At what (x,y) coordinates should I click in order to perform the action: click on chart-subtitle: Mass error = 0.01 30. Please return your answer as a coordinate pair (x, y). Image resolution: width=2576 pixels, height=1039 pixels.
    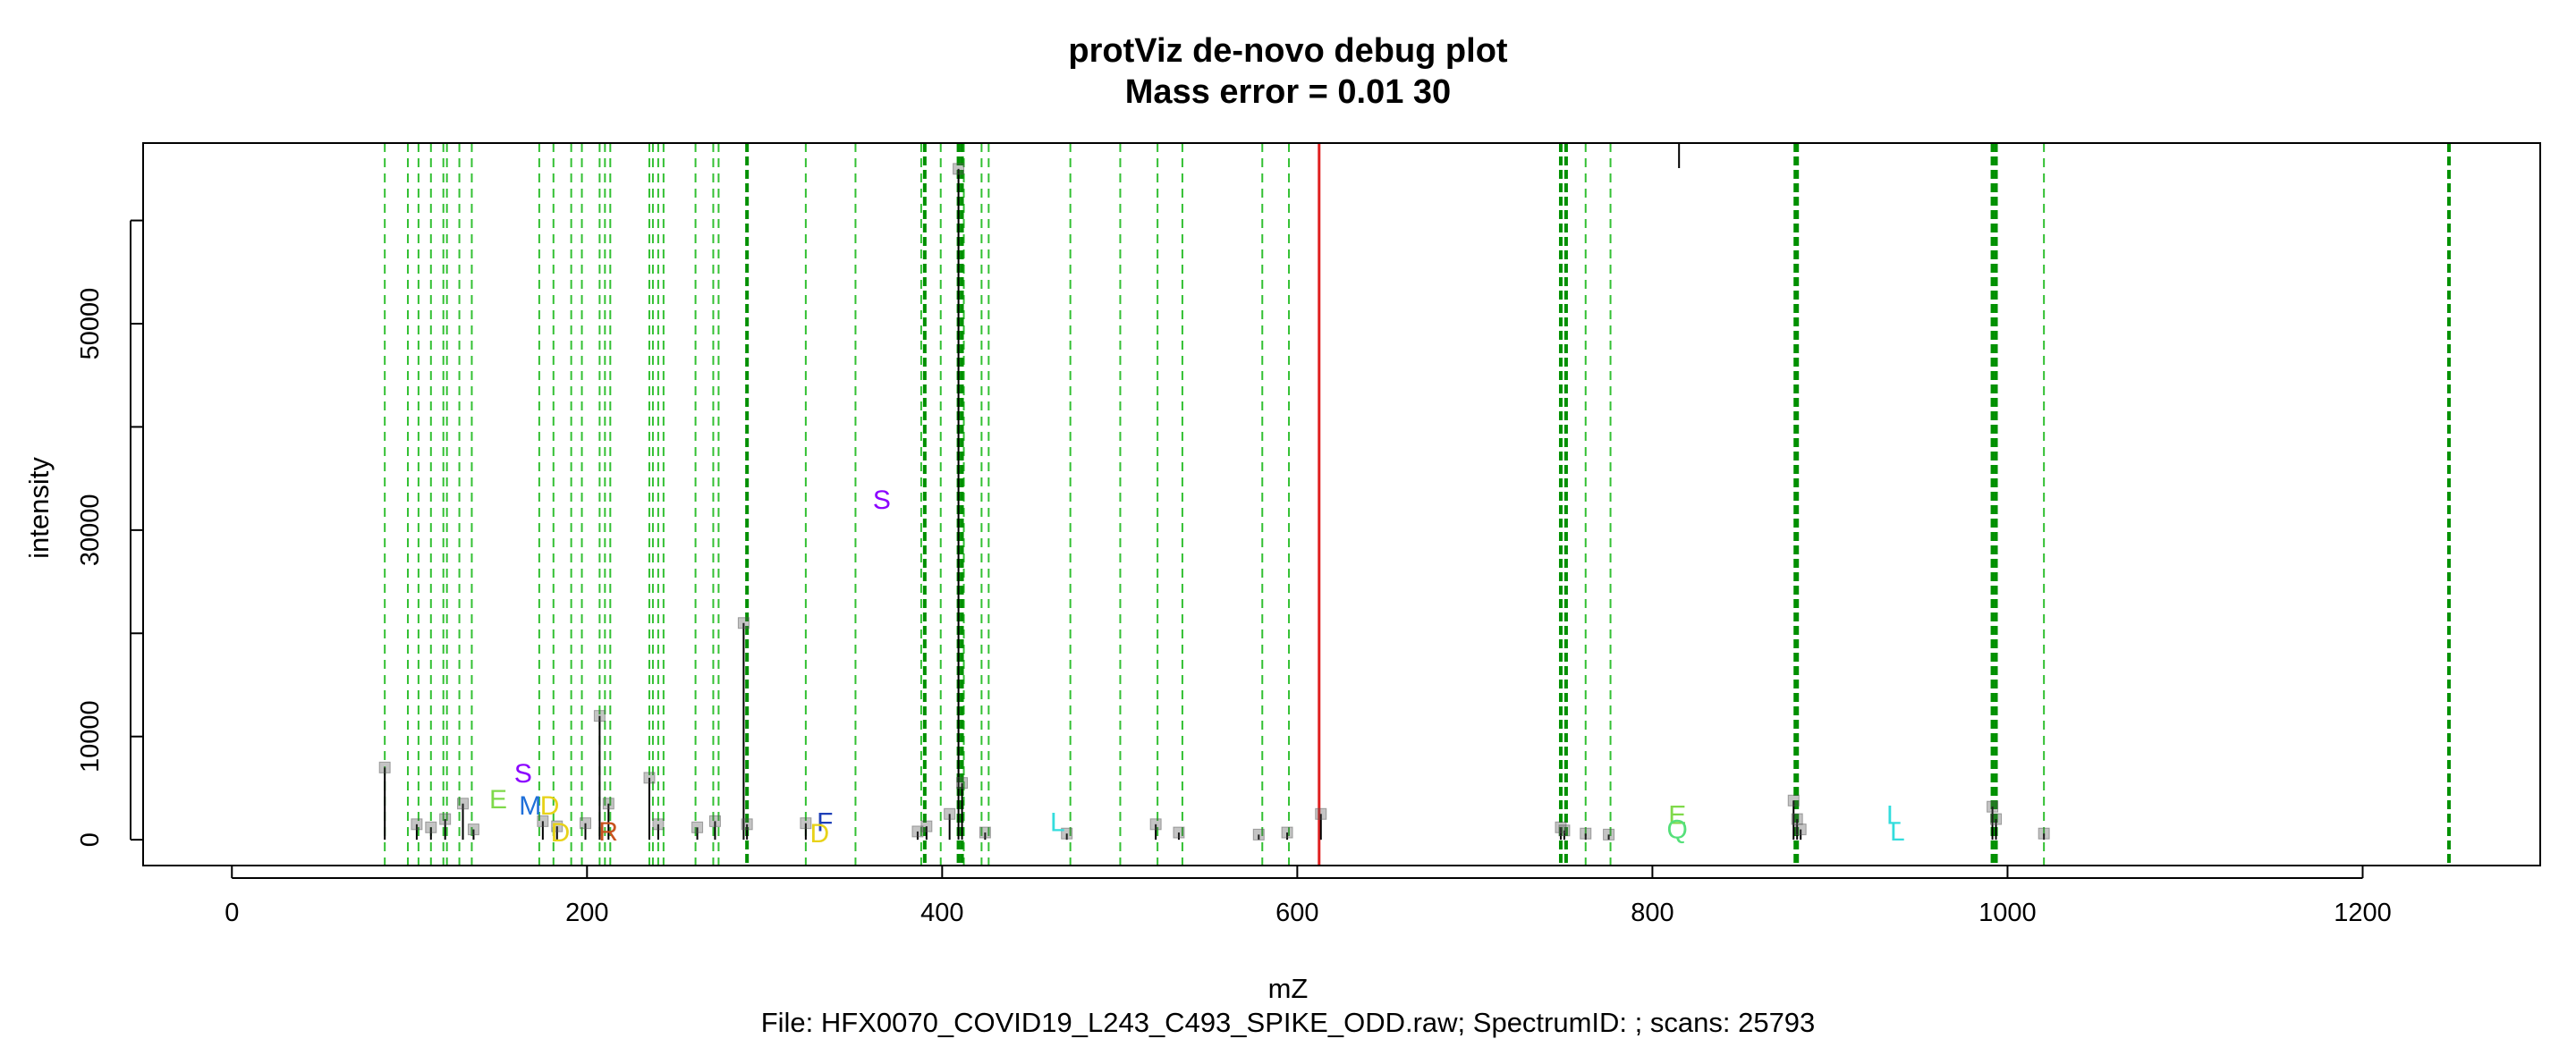
    Looking at the image, I should click on (1288, 92).